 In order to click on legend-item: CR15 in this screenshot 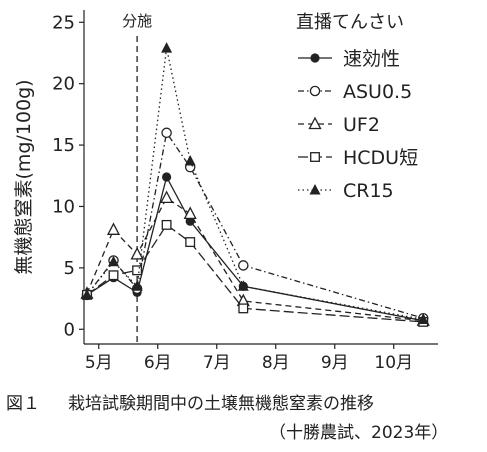, I will do `click(346, 191)`.